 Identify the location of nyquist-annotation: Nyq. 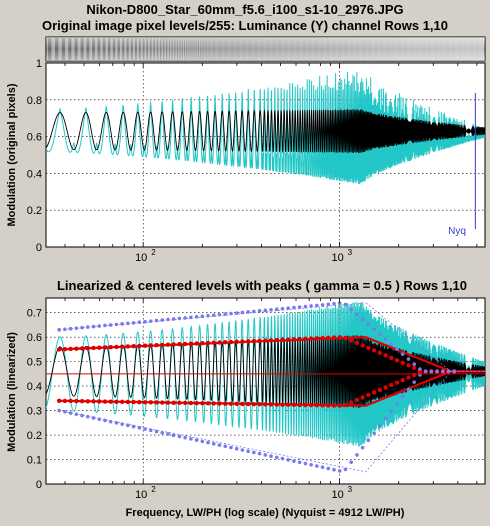
(457, 231).